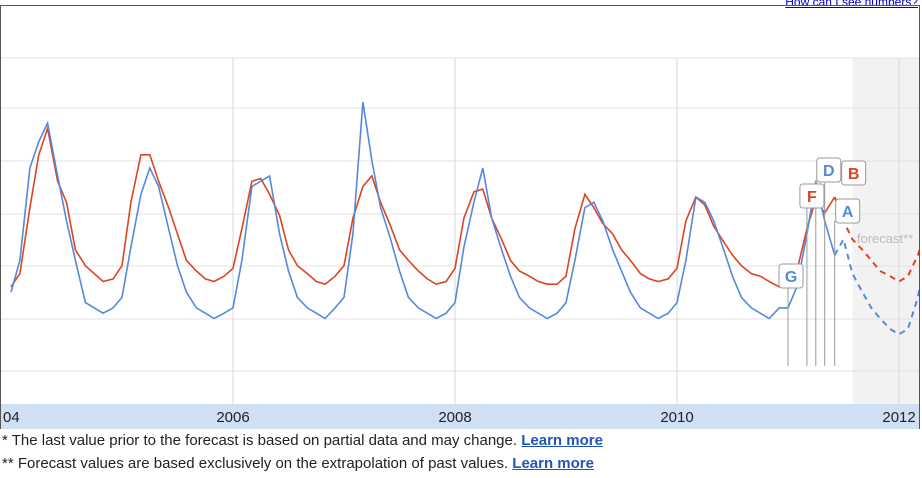 This screenshot has width=922, height=478. I want to click on x-tick-label: 2012, so click(898, 417).